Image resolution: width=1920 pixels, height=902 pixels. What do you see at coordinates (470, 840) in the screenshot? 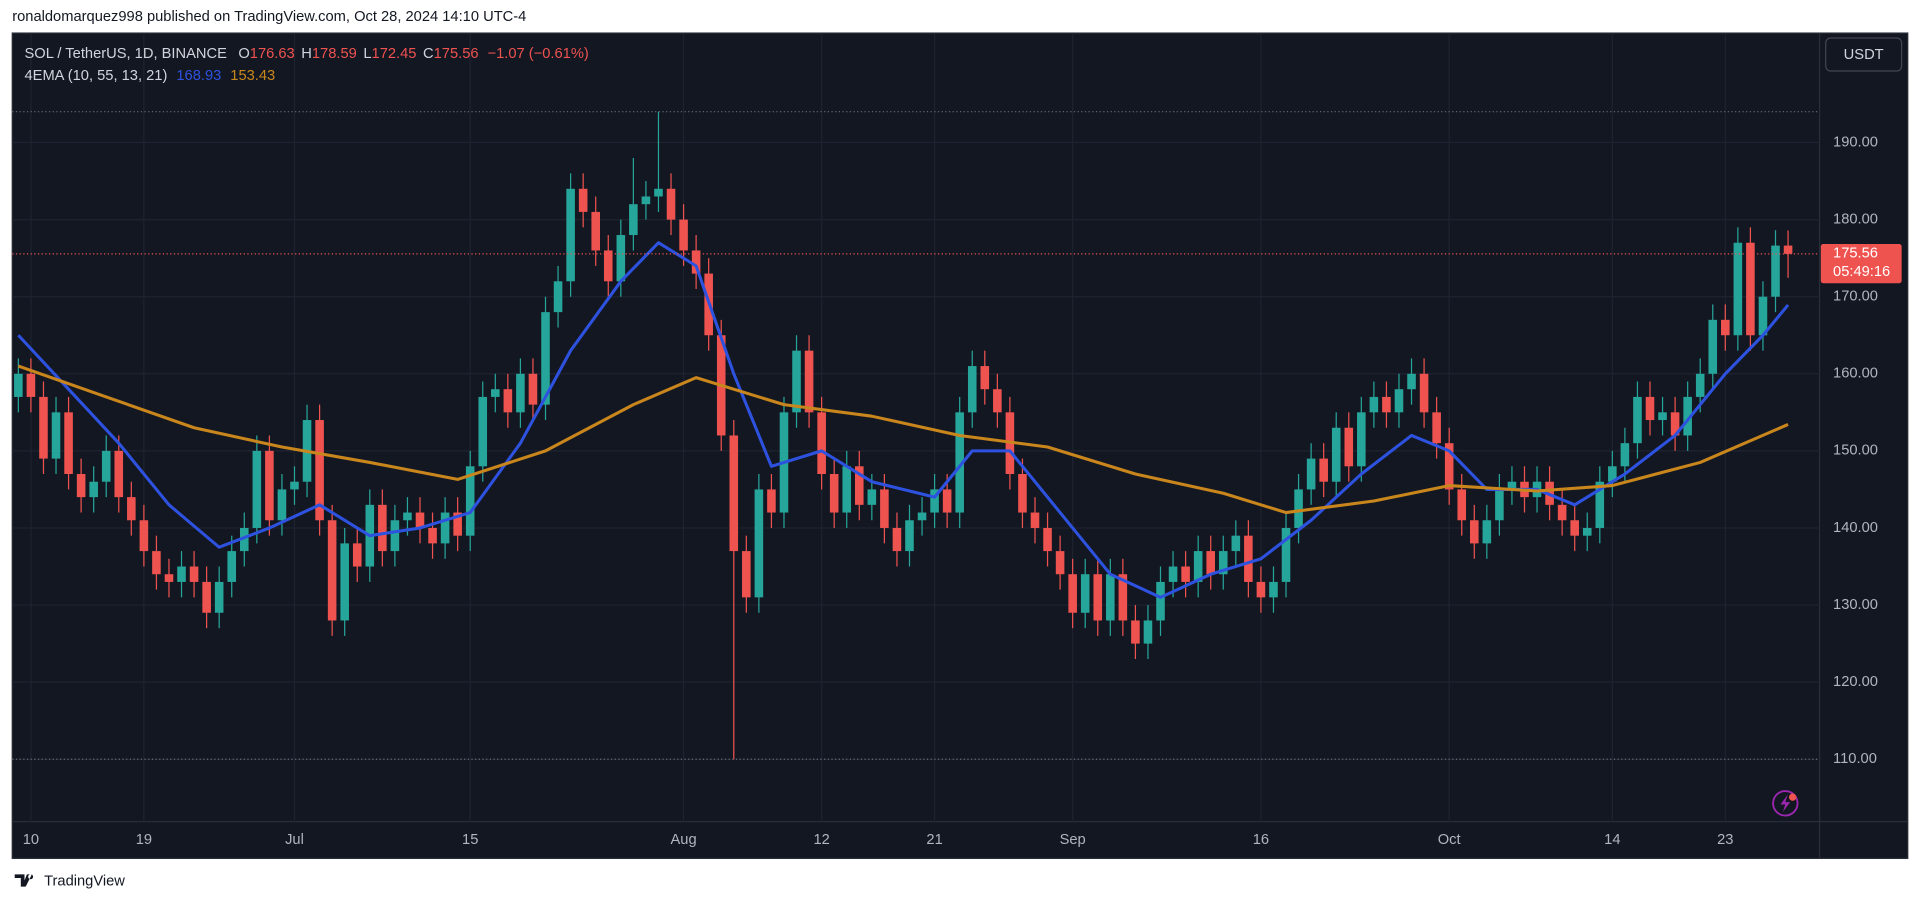
I see `x-tick-label: 15` at bounding box center [470, 840].